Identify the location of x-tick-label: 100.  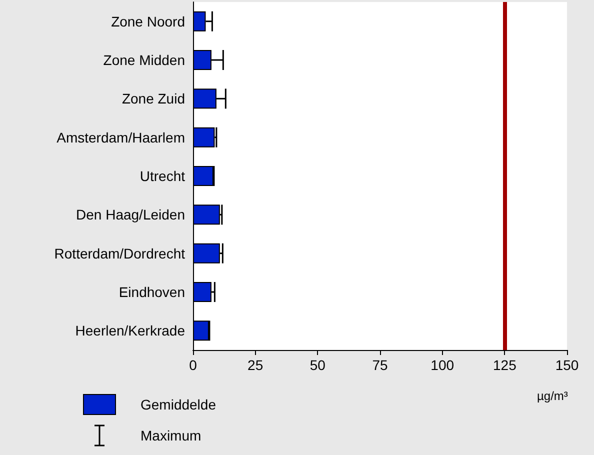
(442, 365).